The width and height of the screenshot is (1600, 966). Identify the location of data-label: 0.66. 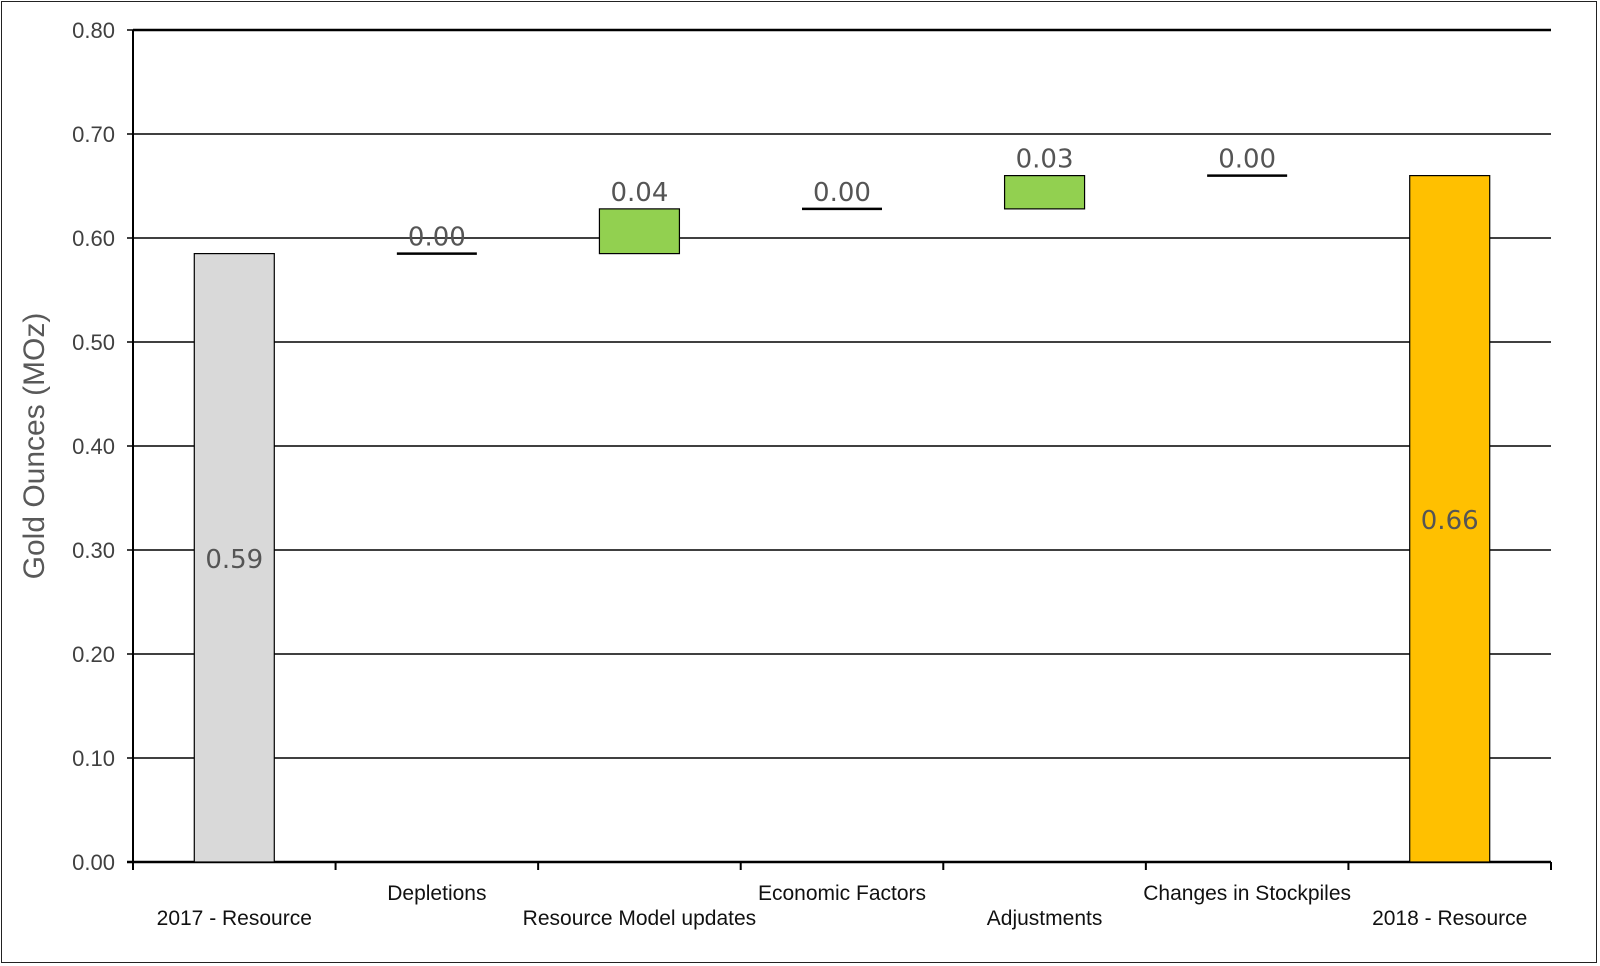
(1450, 521).